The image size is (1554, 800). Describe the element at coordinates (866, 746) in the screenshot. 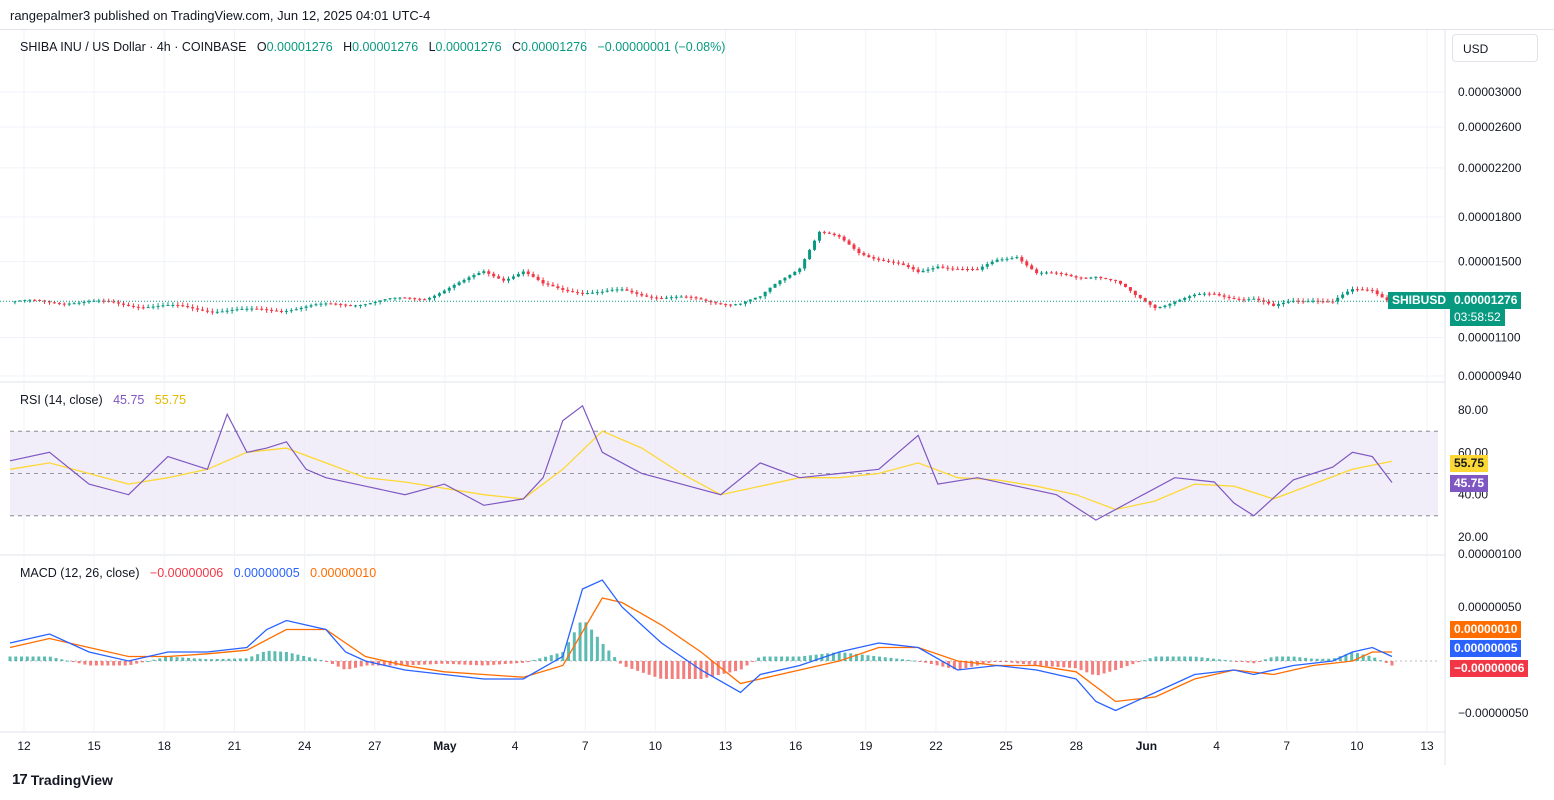

I see `x-tick-label: 19` at that location.